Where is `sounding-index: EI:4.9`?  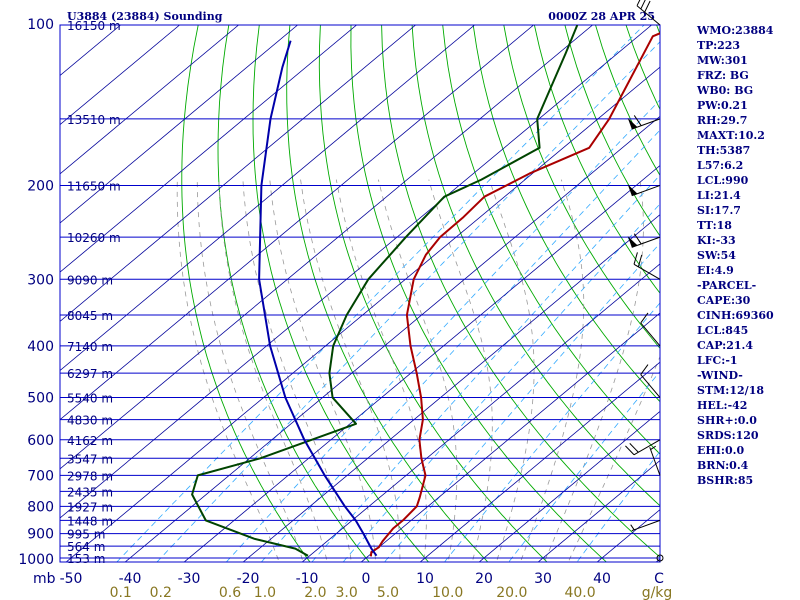 sounding-index: EI:4.9 is located at coordinates (715, 270).